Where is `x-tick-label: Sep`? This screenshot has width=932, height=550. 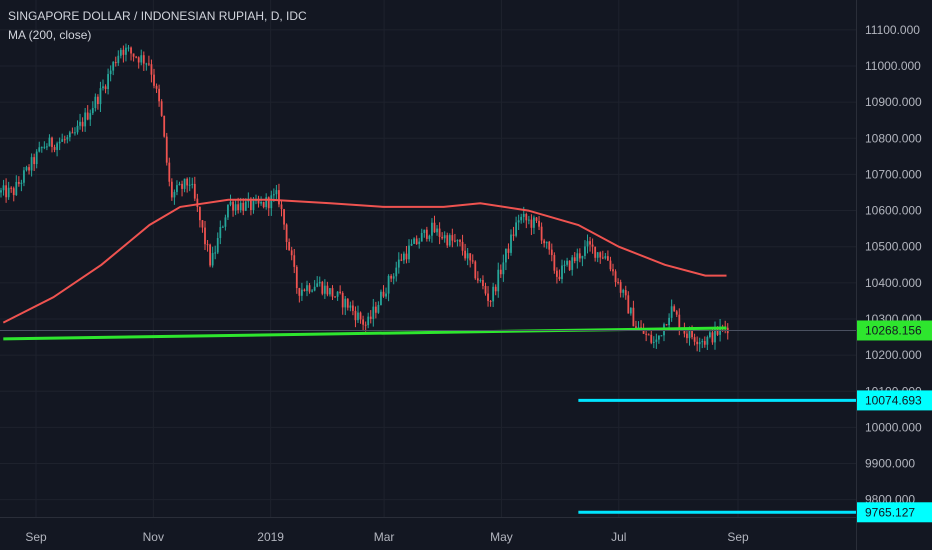 x-tick-label: Sep is located at coordinates (36, 537).